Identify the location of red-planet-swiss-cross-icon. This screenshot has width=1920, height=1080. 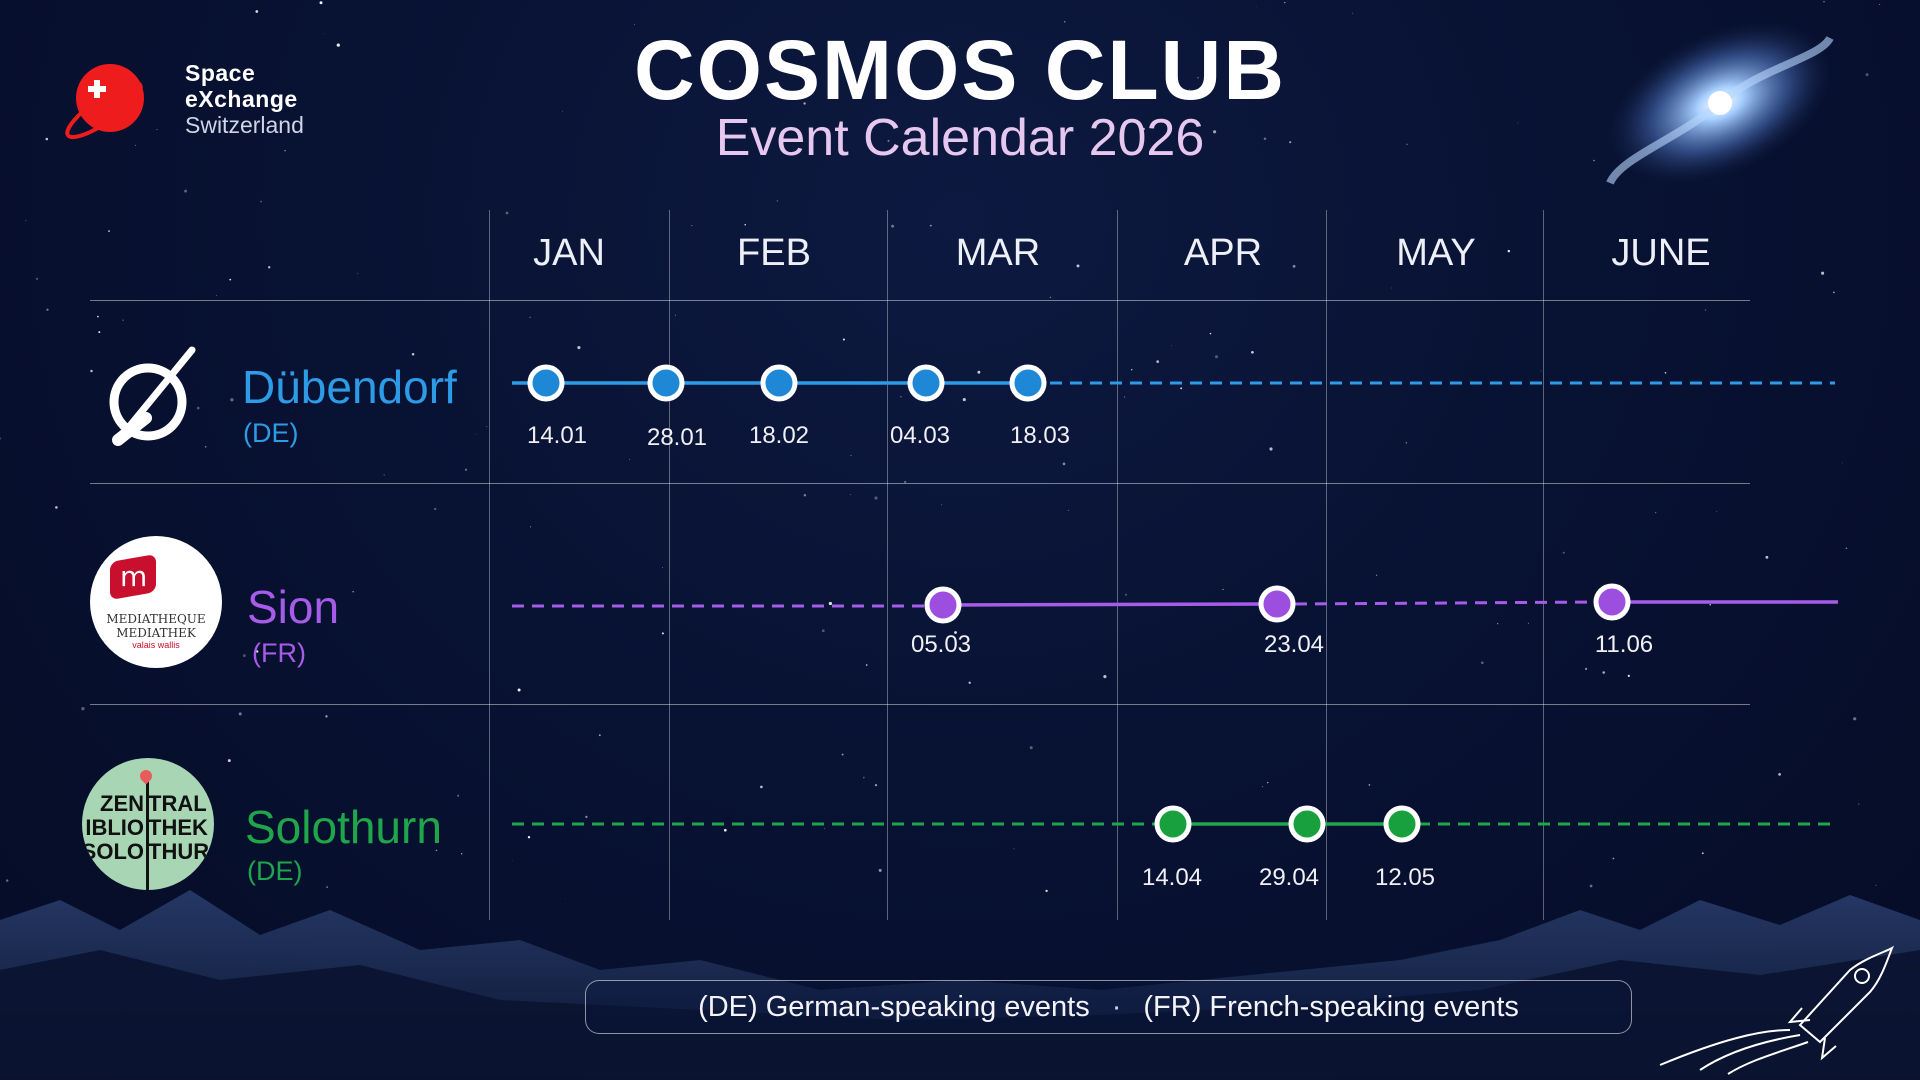
(104, 102).